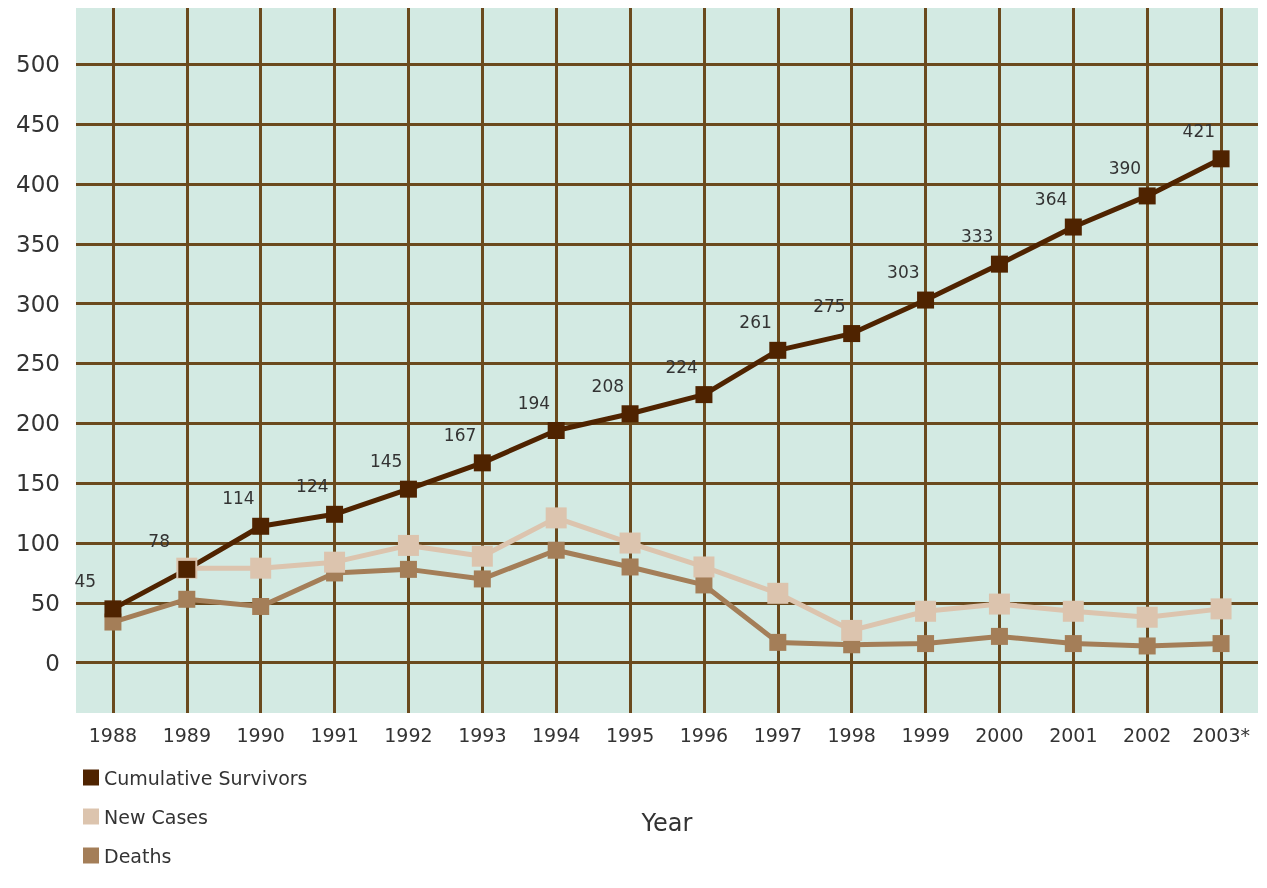  I want to click on y-tick-label: 300, so click(38, 303).